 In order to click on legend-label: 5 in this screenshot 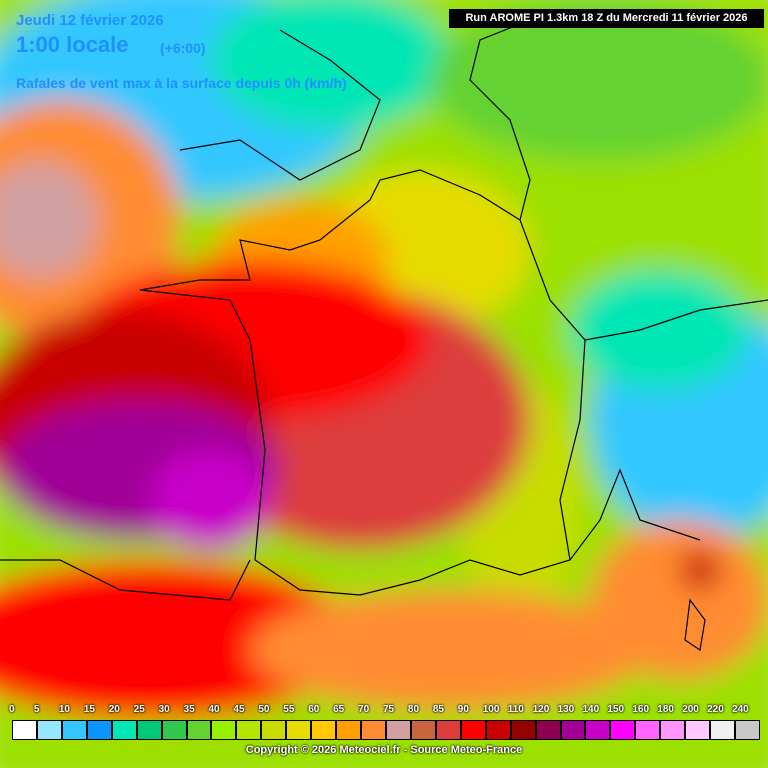, I will do `click(36, 709)`.